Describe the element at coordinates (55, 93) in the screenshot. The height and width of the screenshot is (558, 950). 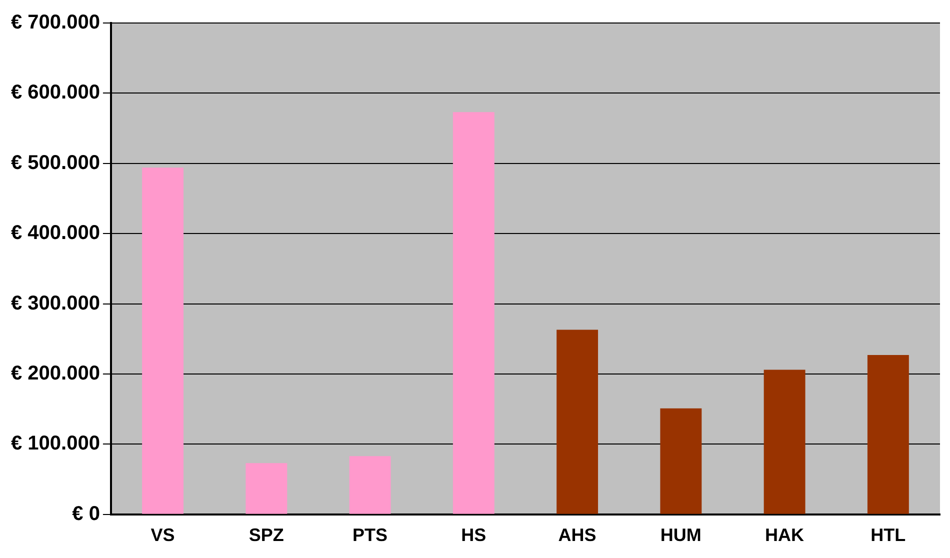
I see `y-tick-label: € 600.000` at that location.